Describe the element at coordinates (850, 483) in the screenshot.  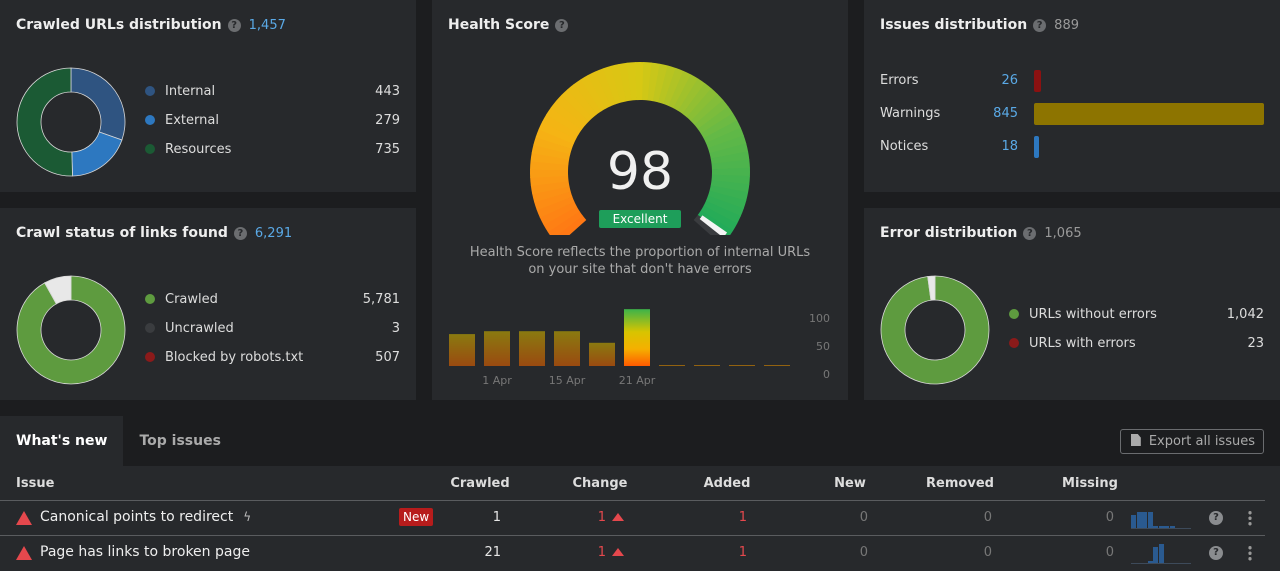
I see `column-header-new: New` at that location.